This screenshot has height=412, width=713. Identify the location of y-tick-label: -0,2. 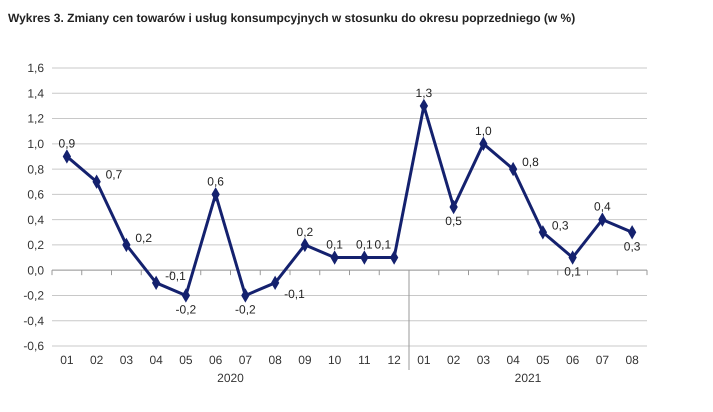
(33, 295).